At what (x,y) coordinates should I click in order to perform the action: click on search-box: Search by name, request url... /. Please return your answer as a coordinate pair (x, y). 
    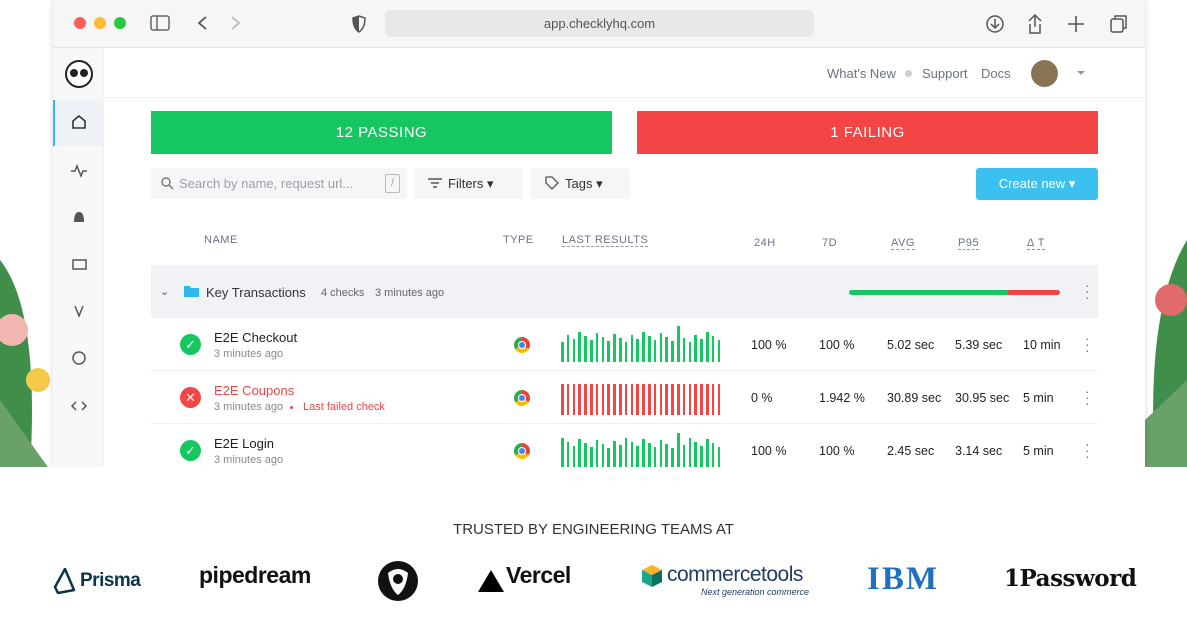
    Looking at the image, I should click on (279, 183).